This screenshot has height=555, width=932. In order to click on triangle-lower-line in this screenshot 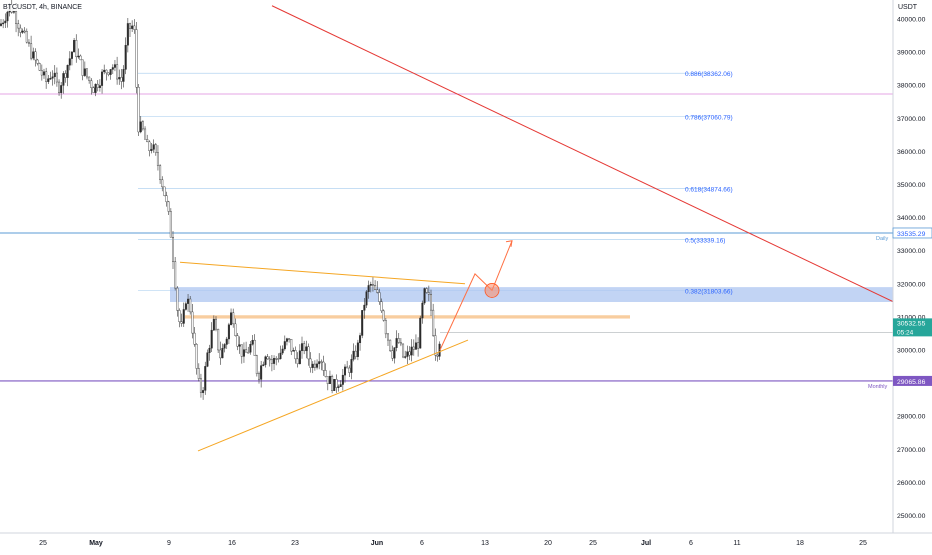, I will do `click(333, 395)`.